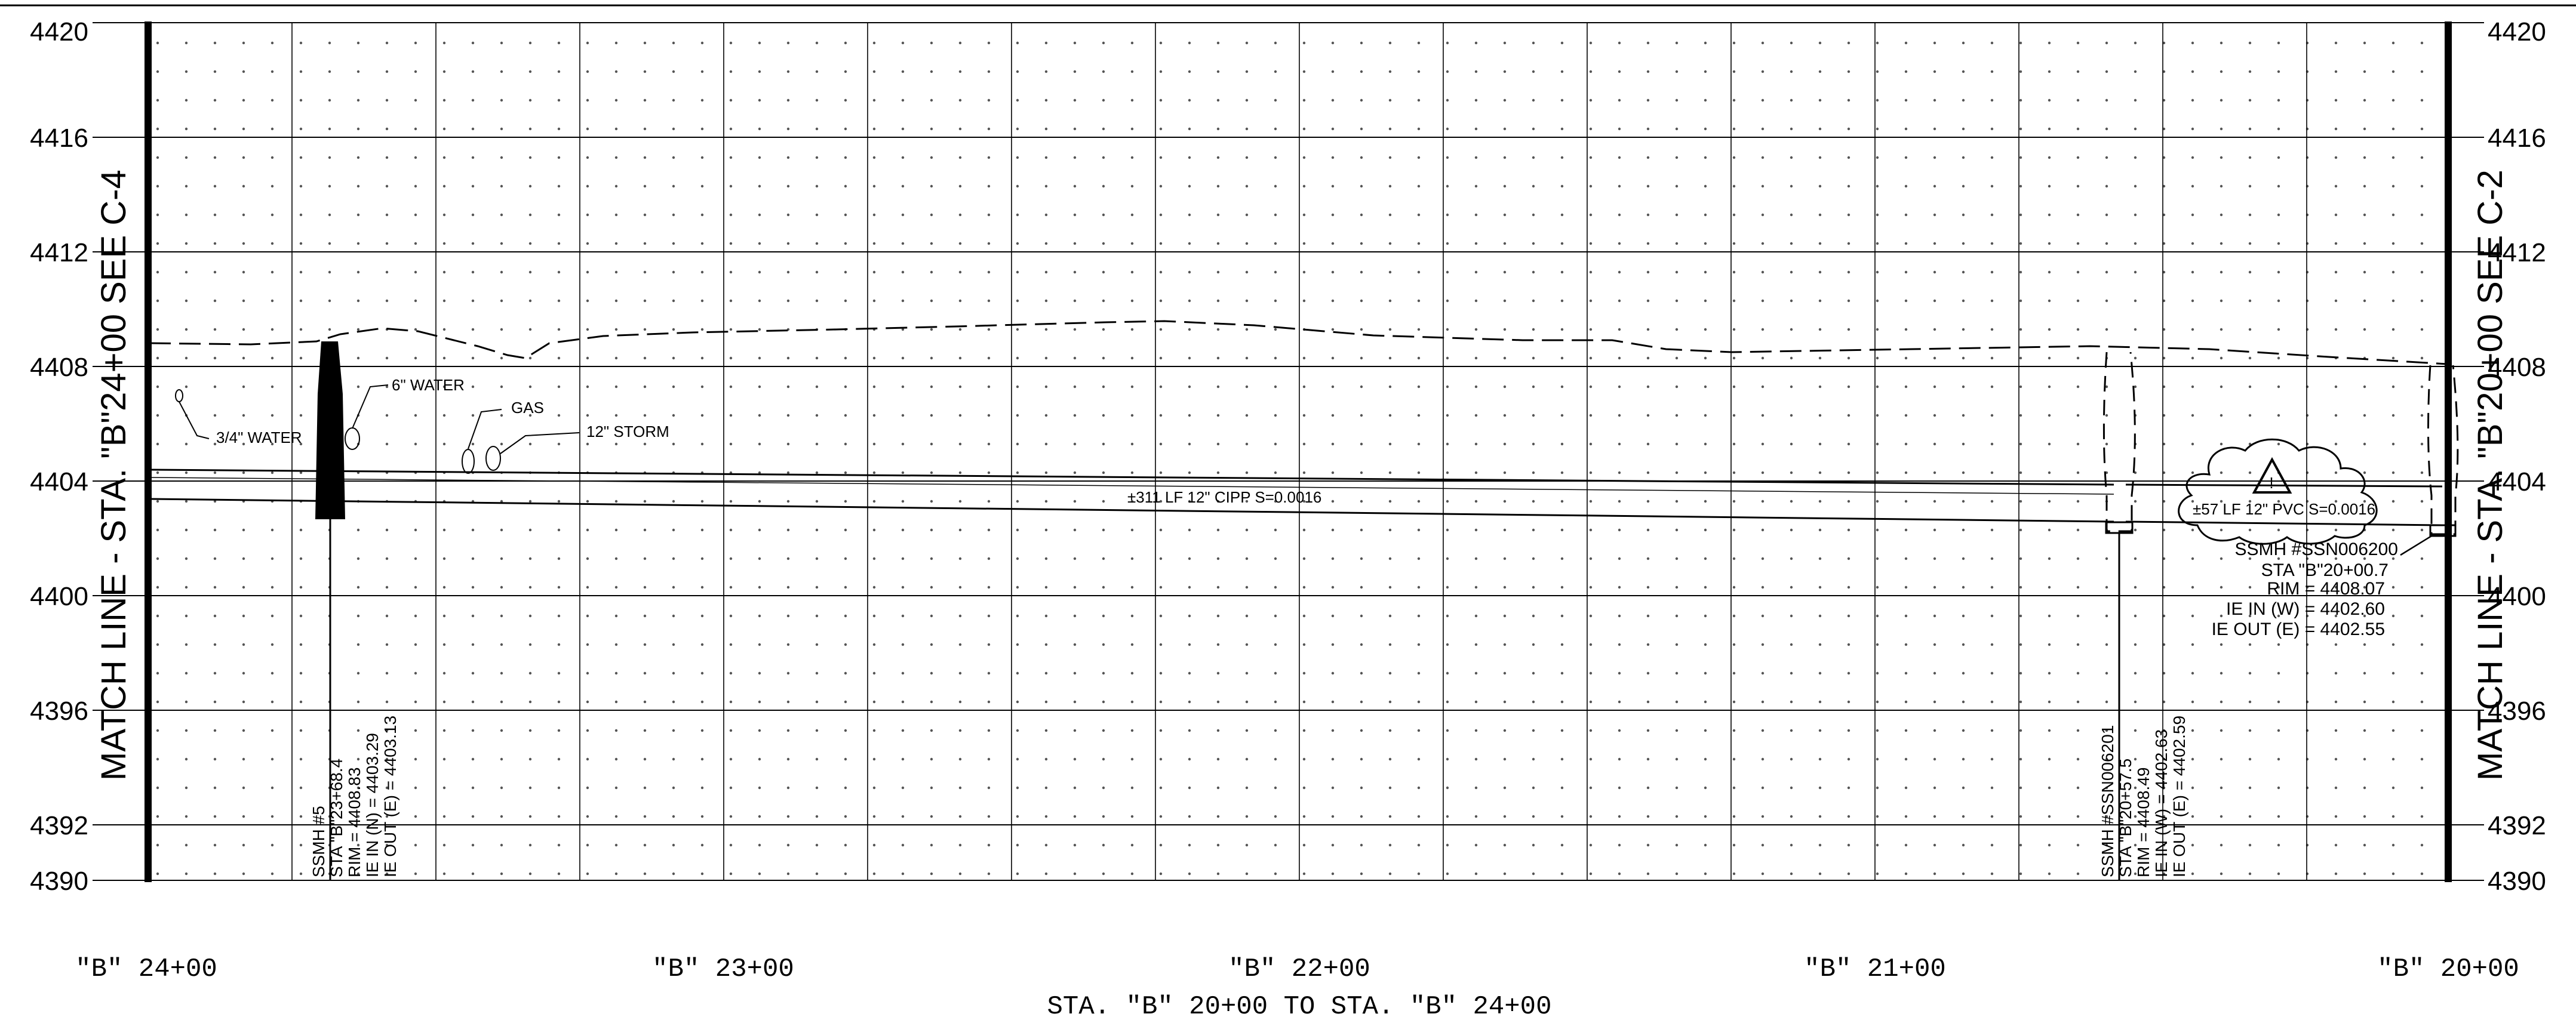 The image size is (2576, 1020). What do you see at coordinates (1224, 497) in the screenshot?
I see `pipe-label-main: ±311 LF 12" CIPP S=0.0016` at bounding box center [1224, 497].